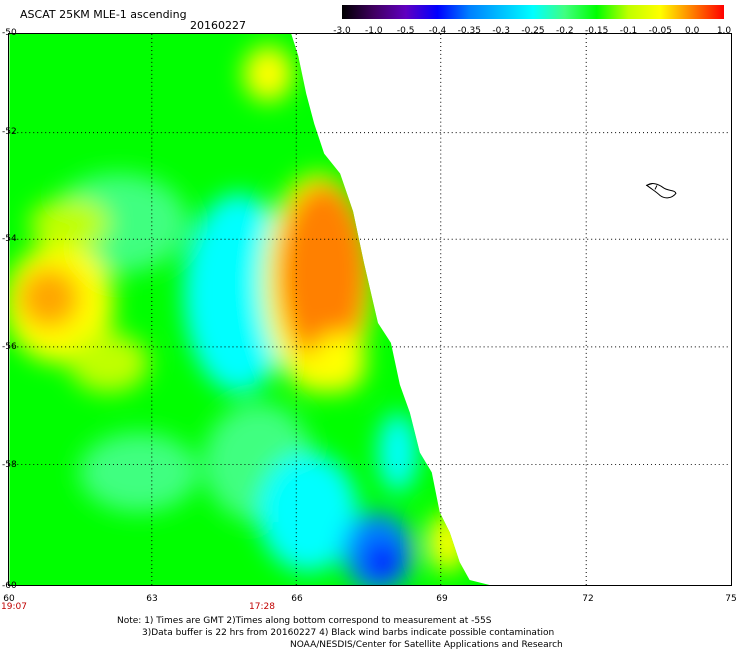 The image size is (740, 650). What do you see at coordinates (218, 25) in the screenshot?
I see `image-date: 20160227` at bounding box center [218, 25].